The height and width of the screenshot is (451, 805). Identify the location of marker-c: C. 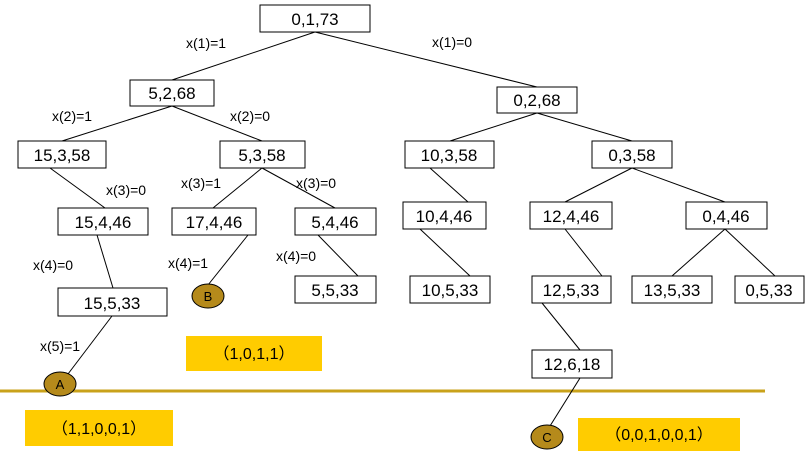
(547, 437).